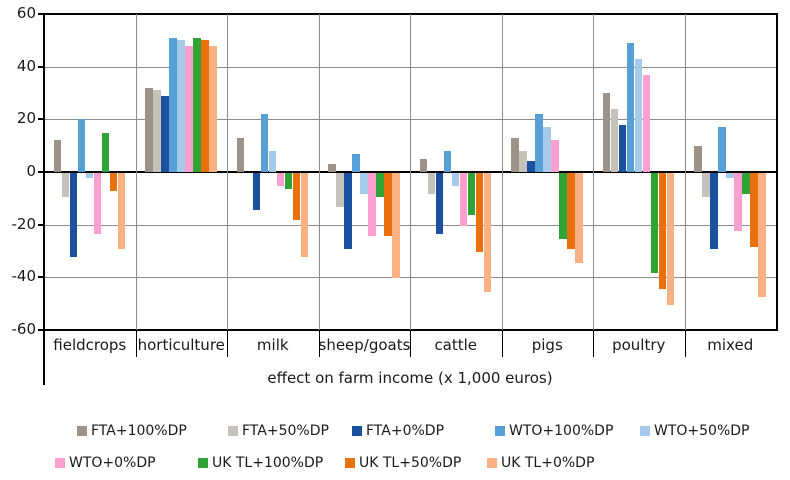 This screenshot has width=790, height=480. What do you see at coordinates (372, 205) in the screenshot?
I see `bar-sheepgoats-WTO0DP` at bounding box center [372, 205].